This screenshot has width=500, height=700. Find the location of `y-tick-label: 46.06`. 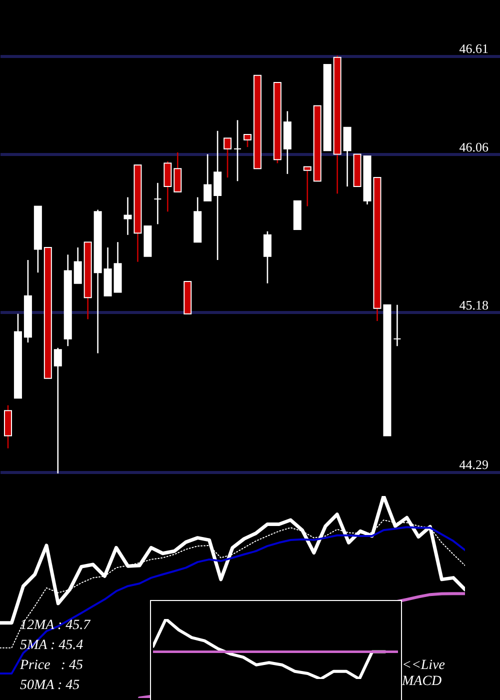

y-tick-label: 46.06 is located at coordinates (474, 147).